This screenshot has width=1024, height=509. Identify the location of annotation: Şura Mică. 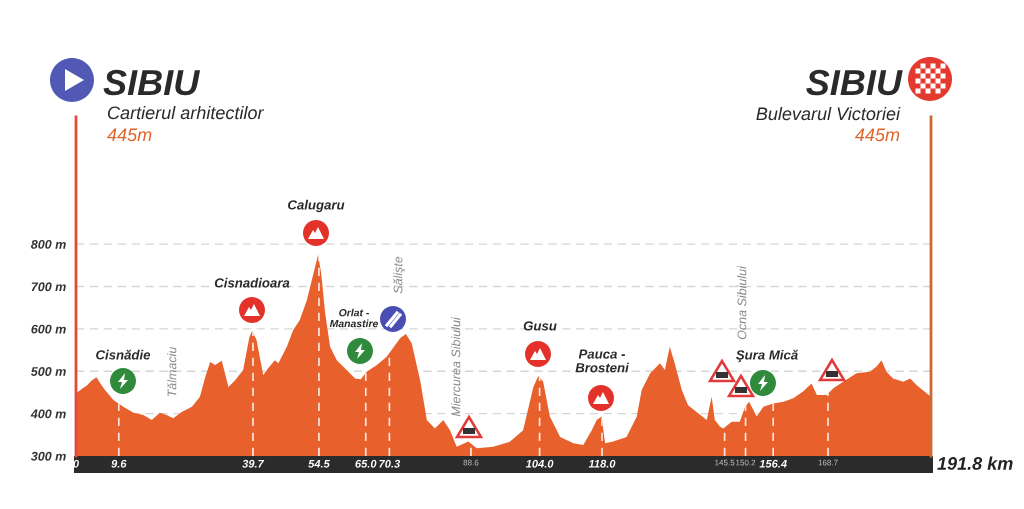
(767, 356).